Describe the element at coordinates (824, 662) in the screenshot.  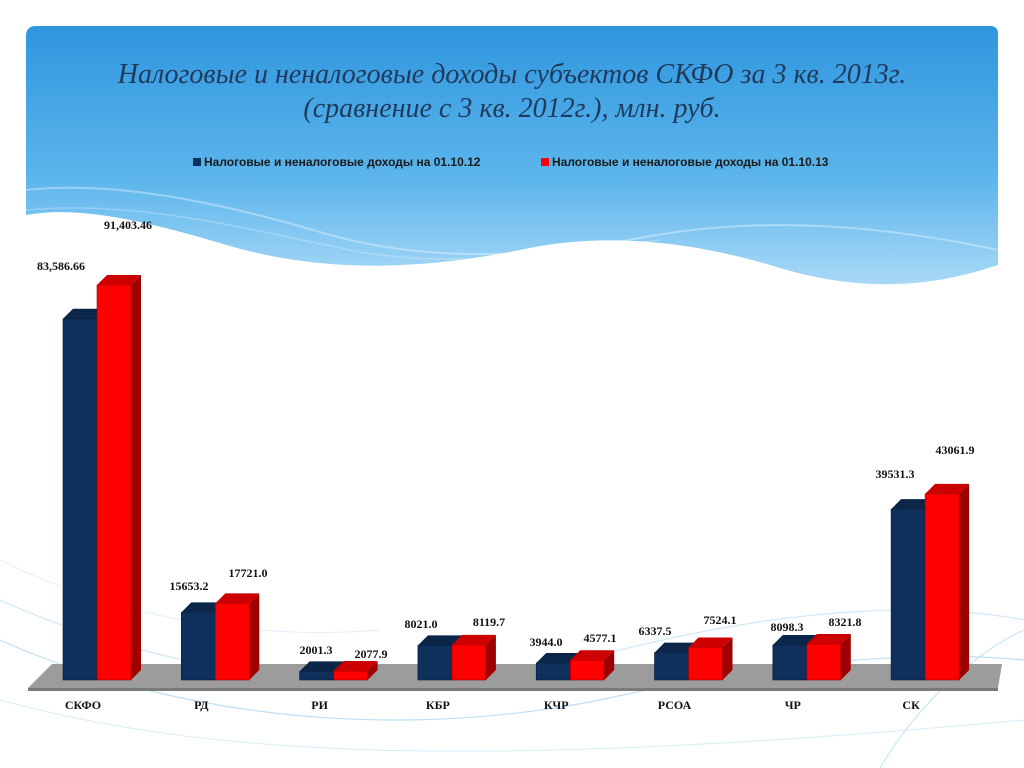
I see `bar-ЧР-2013` at that location.